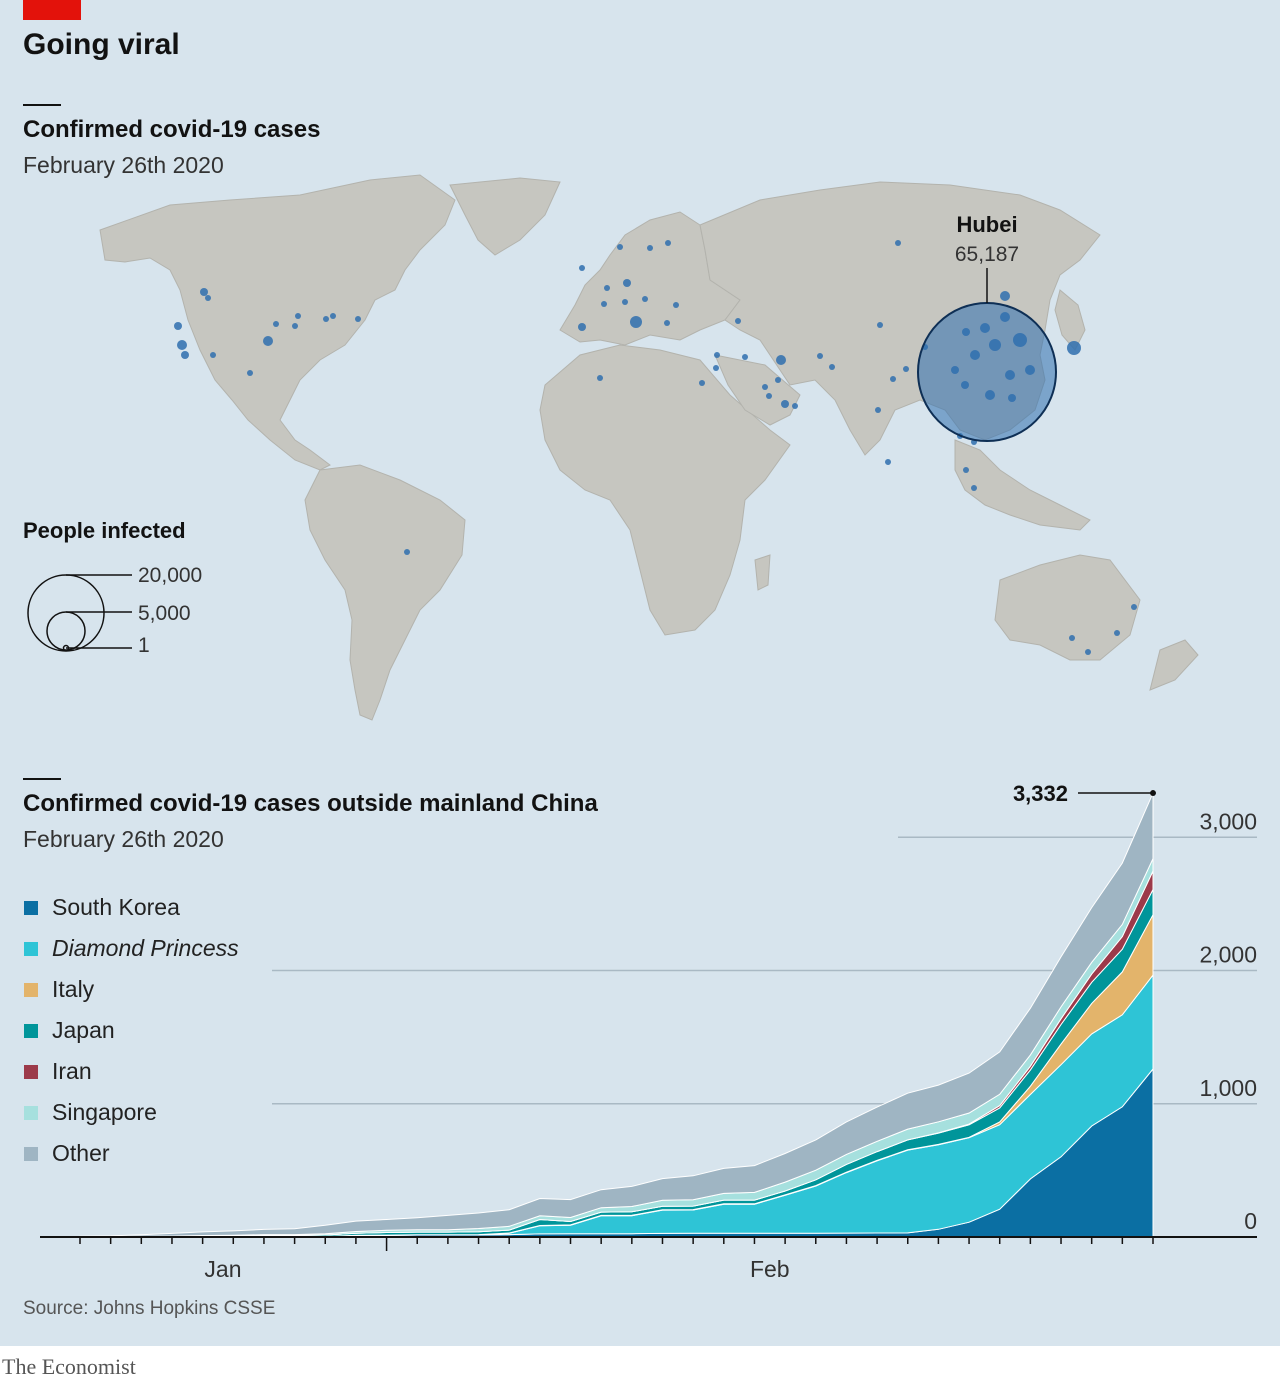 Image resolution: width=1280 pixels, height=1382 pixels. Describe the element at coordinates (79, 613) in the screenshot. I see `size-legend-circles` at that location.